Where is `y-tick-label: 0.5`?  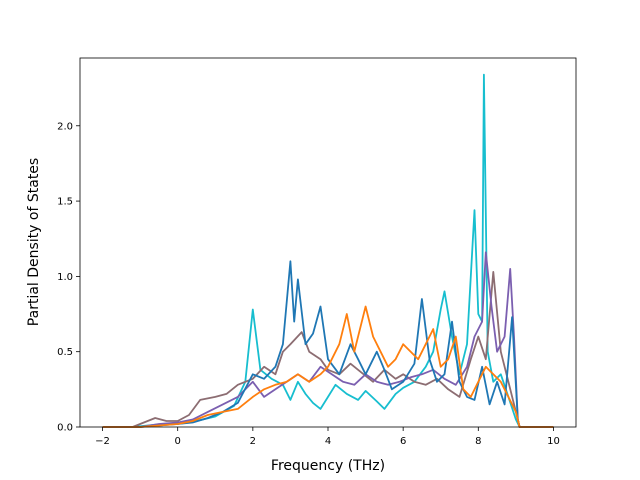 y-tick-label: 0.5 is located at coordinates (65, 352).